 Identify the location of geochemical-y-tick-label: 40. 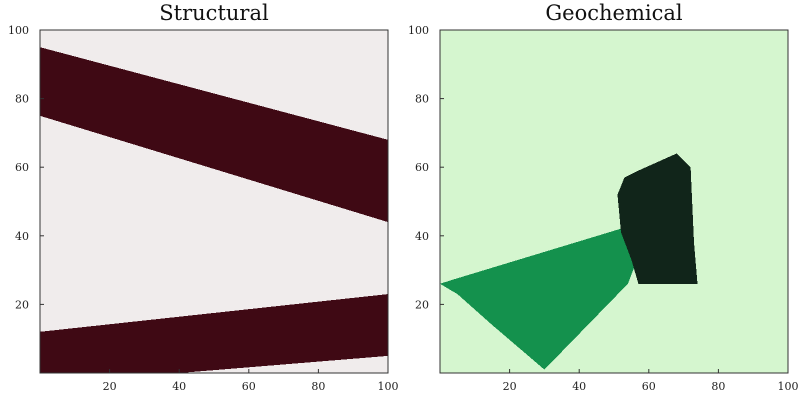
(422, 236).